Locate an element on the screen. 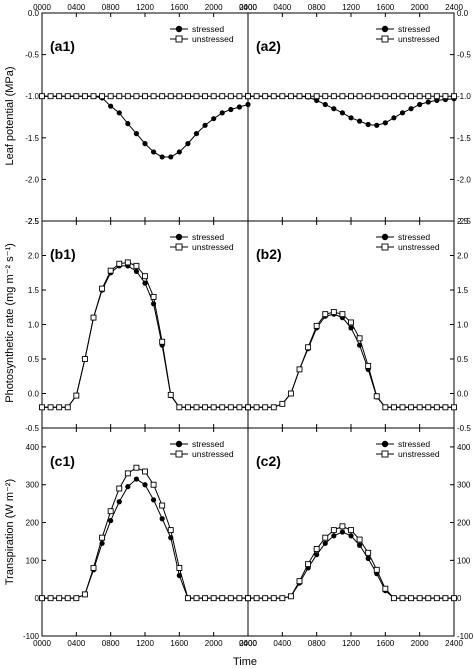 The image size is (474, 669). panel-label-a1: (a1) is located at coordinates (62, 46).